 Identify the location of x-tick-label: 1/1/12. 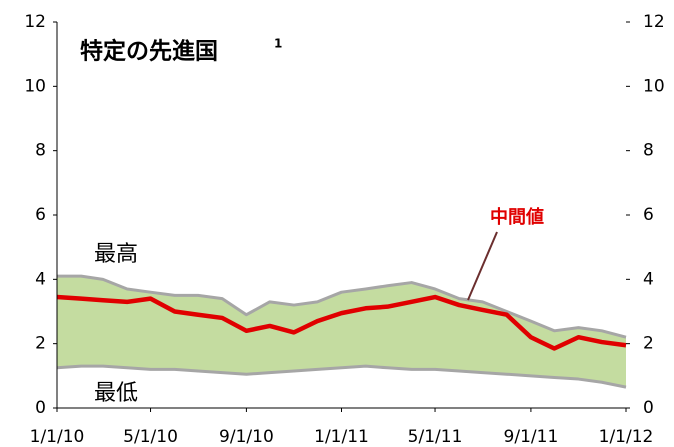
(626, 437).